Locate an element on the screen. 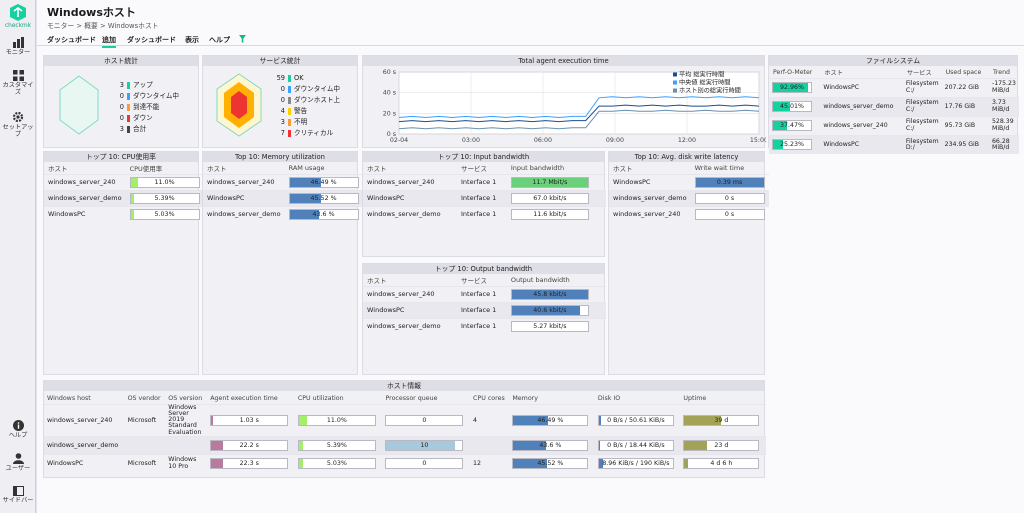 This screenshot has height=513, width=1024. column-header: Uptime is located at coordinates (695, 398).